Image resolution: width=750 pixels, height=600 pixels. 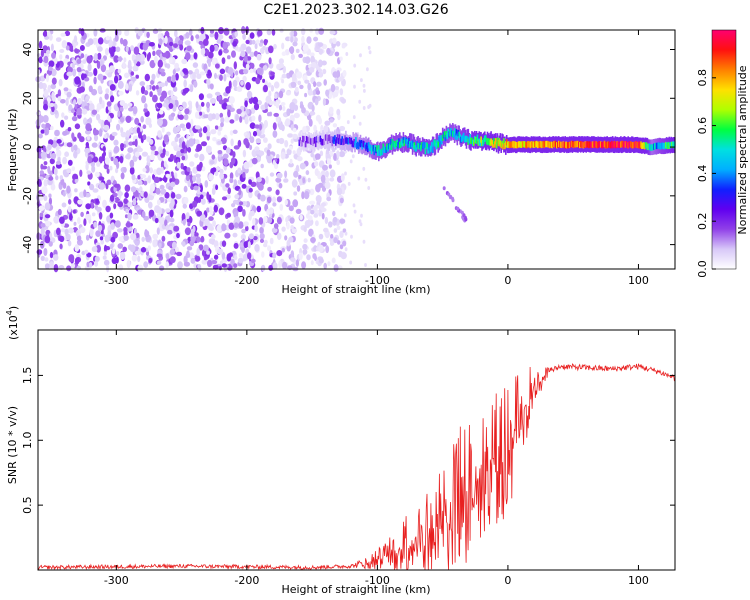 I want to click on snr-y-multiplier-close: ), so click(x=13, y=308).